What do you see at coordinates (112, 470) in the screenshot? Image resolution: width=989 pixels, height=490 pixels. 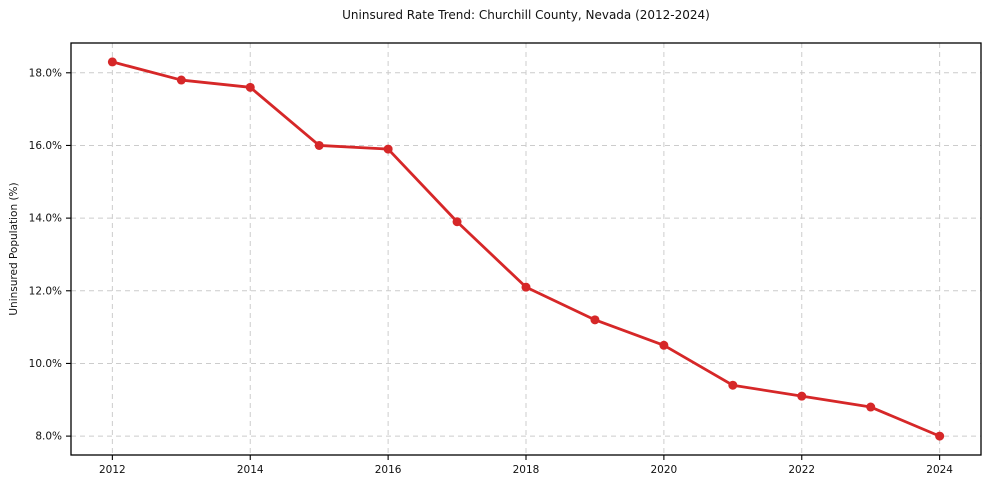 I see `x-tick-label: 2012` at bounding box center [112, 470].